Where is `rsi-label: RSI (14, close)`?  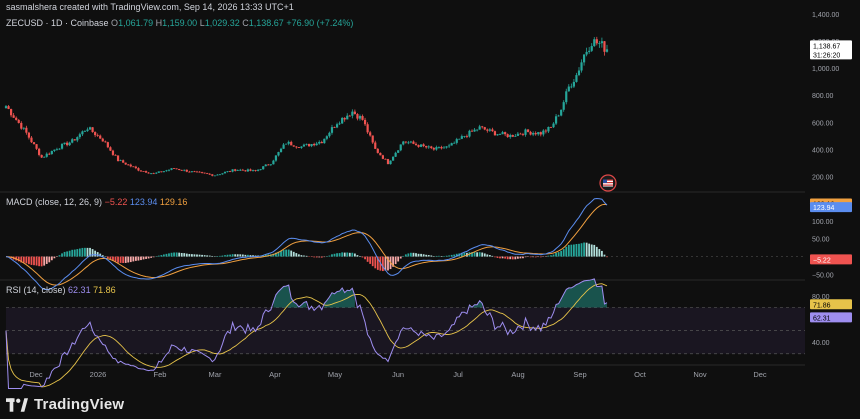
rsi-label: RSI (14, close) is located at coordinates (36, 290).